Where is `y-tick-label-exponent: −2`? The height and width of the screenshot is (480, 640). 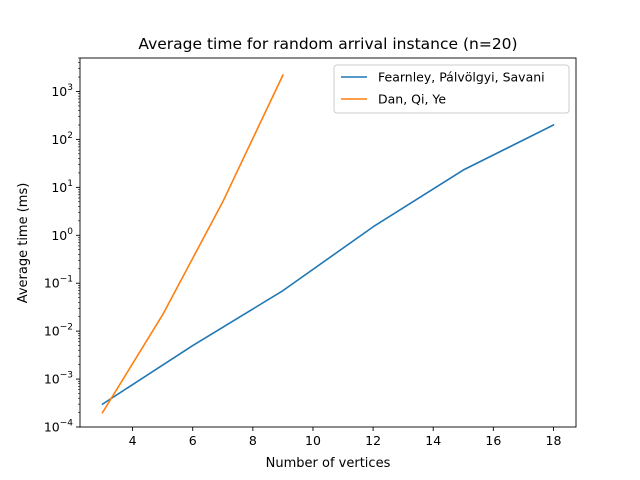 y-tick-label-exponent: −2 is located at coordinates (66, 328).